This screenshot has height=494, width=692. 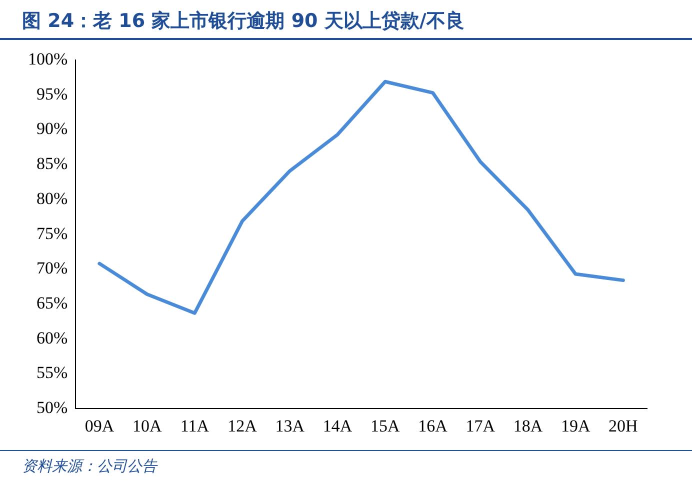 I want to click on x-tick-label: 17A, so click(x=481, y=426).